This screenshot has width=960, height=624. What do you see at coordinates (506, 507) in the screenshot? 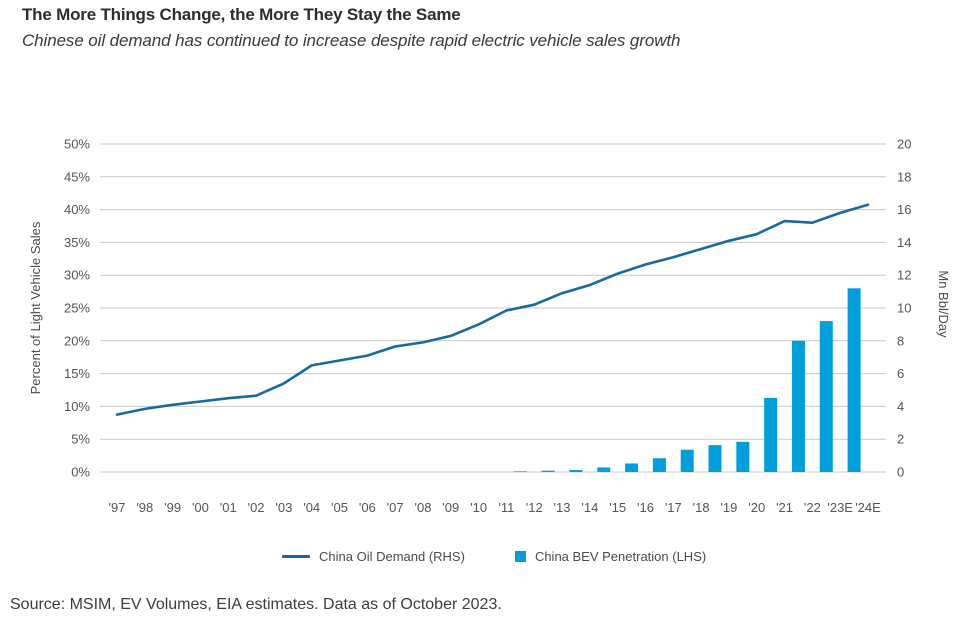
I see `x-axis-tick-label: '11` at bounding box center [506, 507].